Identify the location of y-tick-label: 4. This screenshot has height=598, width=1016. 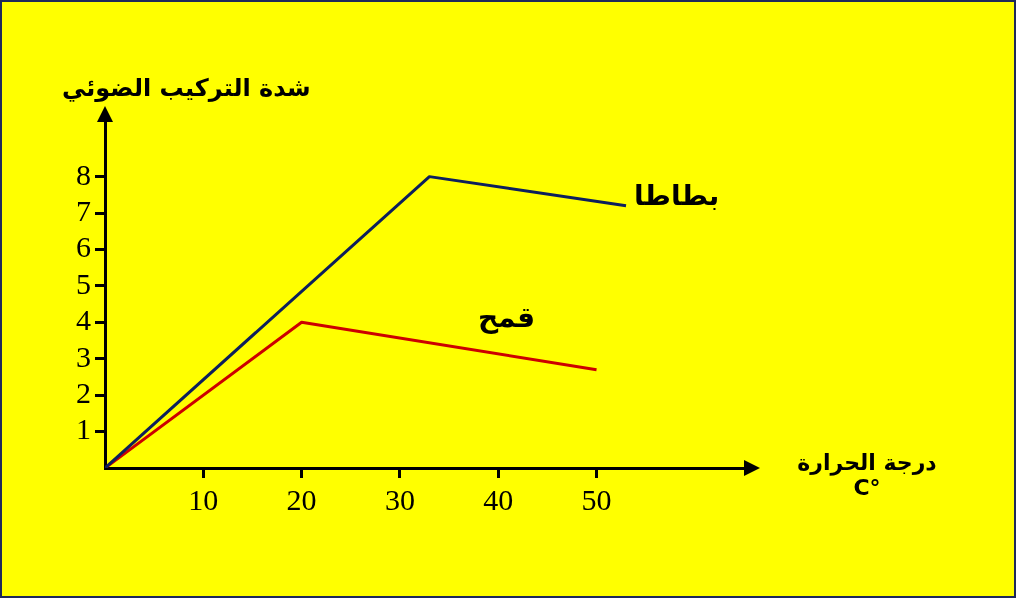
(83, 320).